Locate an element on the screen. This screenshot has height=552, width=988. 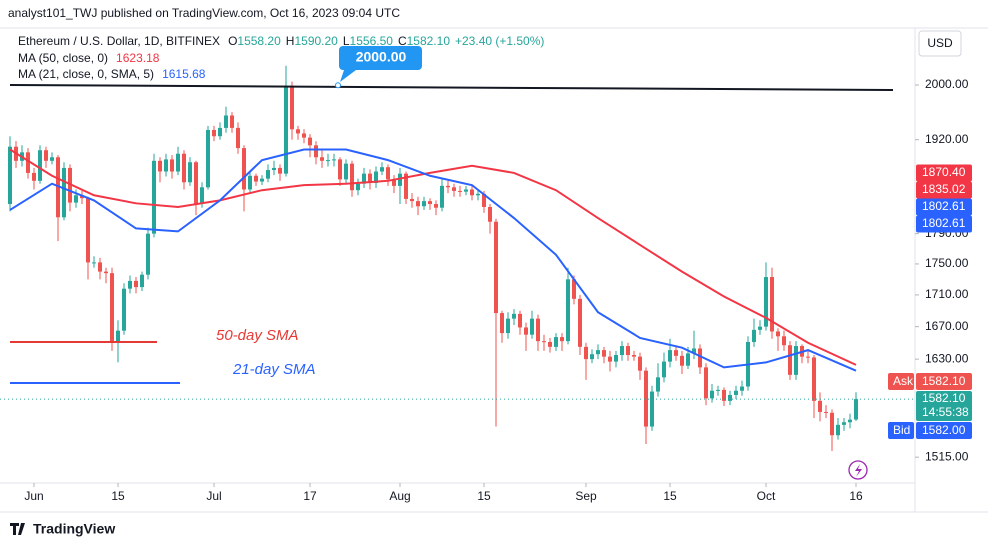
ohlc-value: 1556.50 is located at coordinates (372, 41).